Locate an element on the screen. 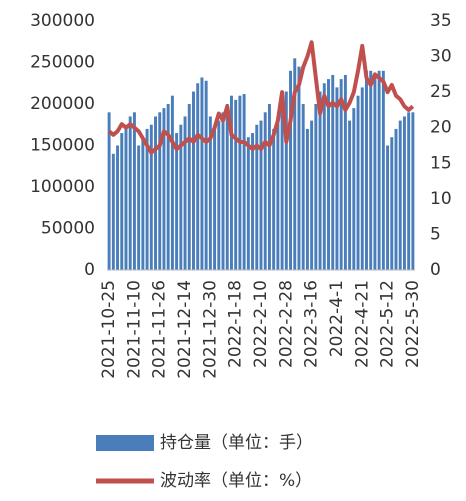 The width and height of the screenshot is (466, 501). y2-tick-label: 20 is located at coordinates (441, 128).